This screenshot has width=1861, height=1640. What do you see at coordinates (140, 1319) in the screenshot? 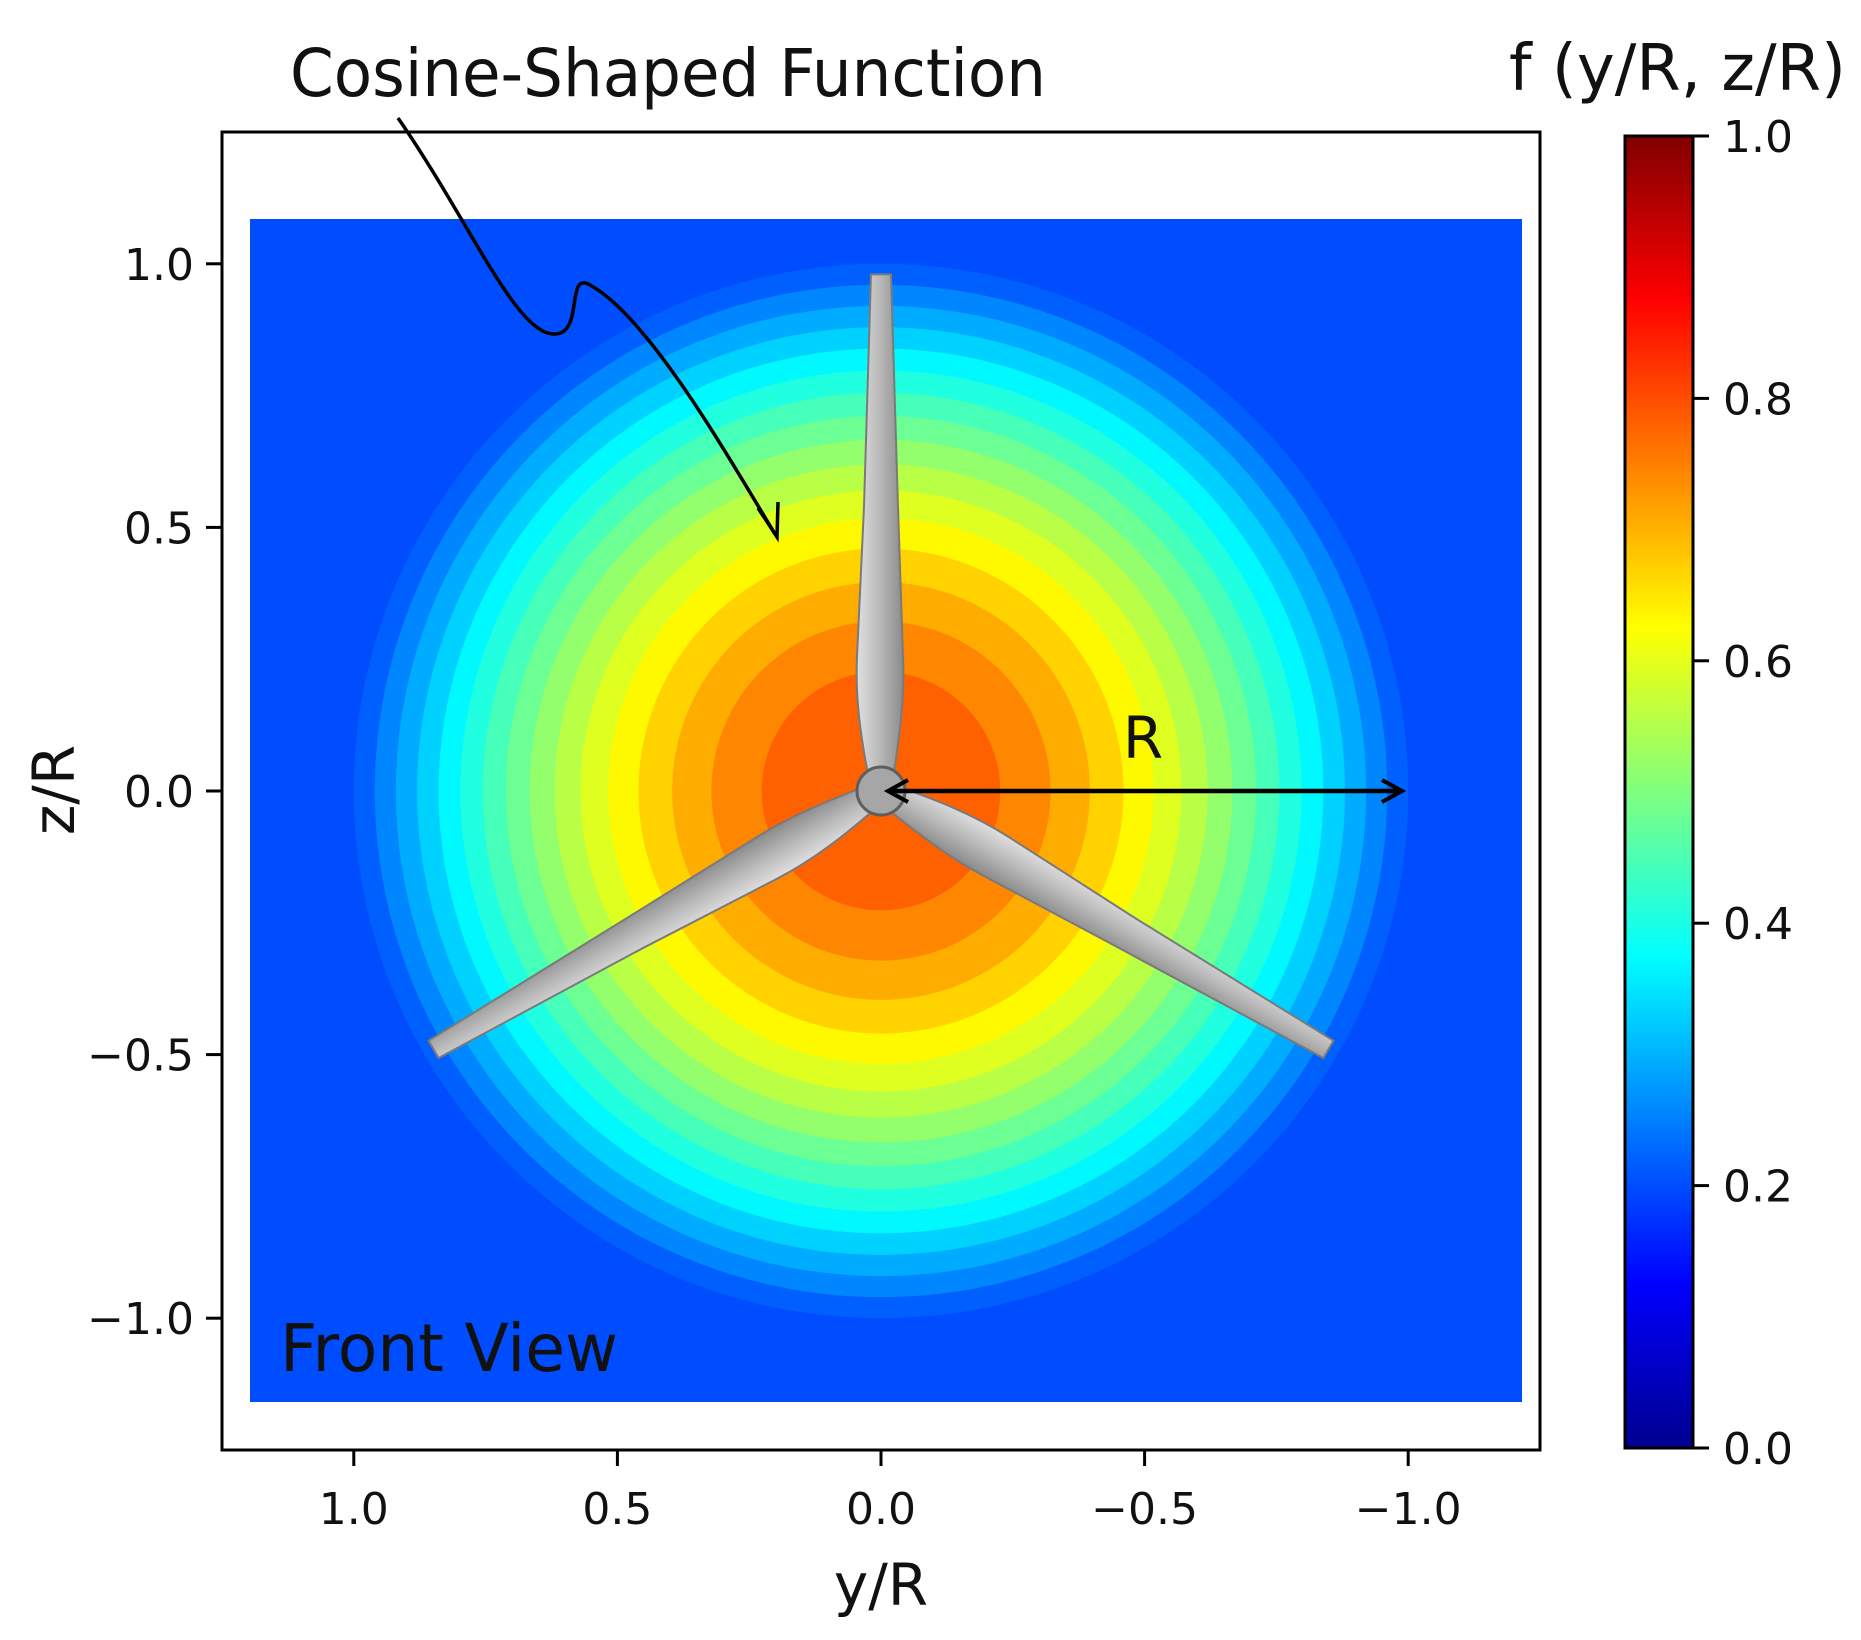
I see `y-tick-label: −1.0` at bounding box center [140, 1319].